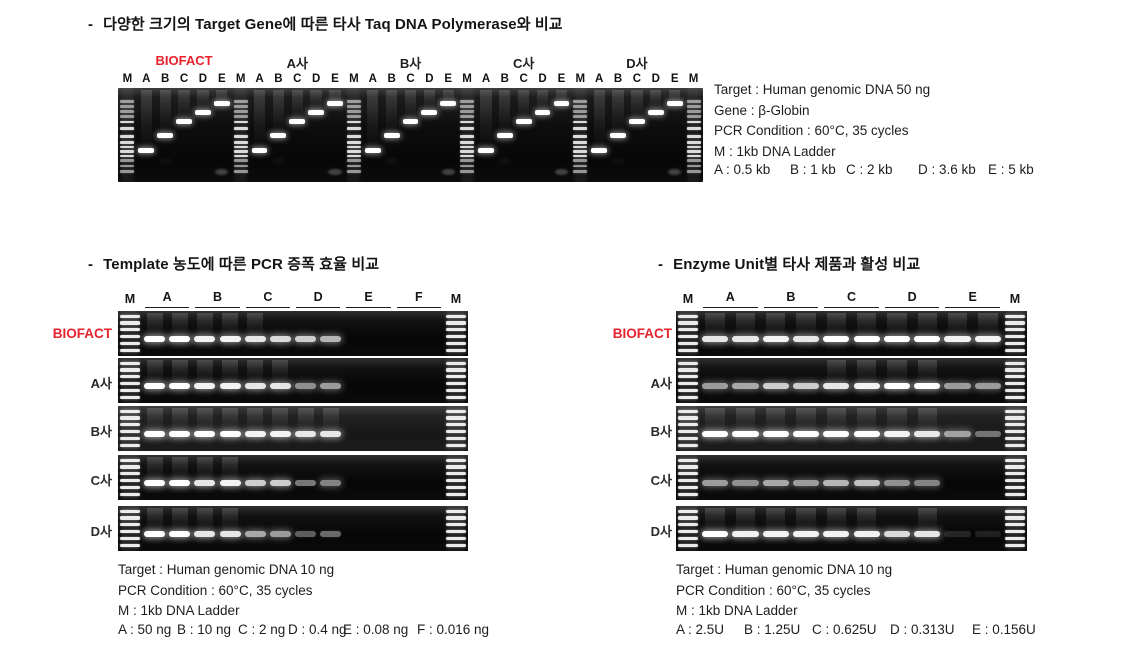  Describe the element at coordinates (700, 629) in the screenshot. I see `size-item: A : 2.5U` at that location.